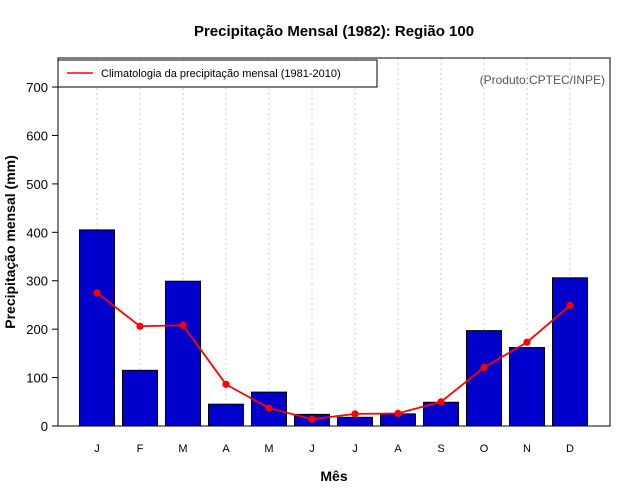  What do you see at coordinates (140, 449) in the screenshot?
I see `x-tick-label-2: F` at bounding box center [140, 449].